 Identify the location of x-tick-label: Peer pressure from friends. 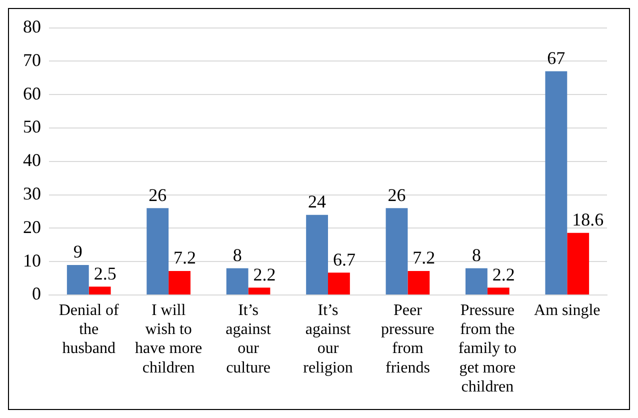
(407, 339).